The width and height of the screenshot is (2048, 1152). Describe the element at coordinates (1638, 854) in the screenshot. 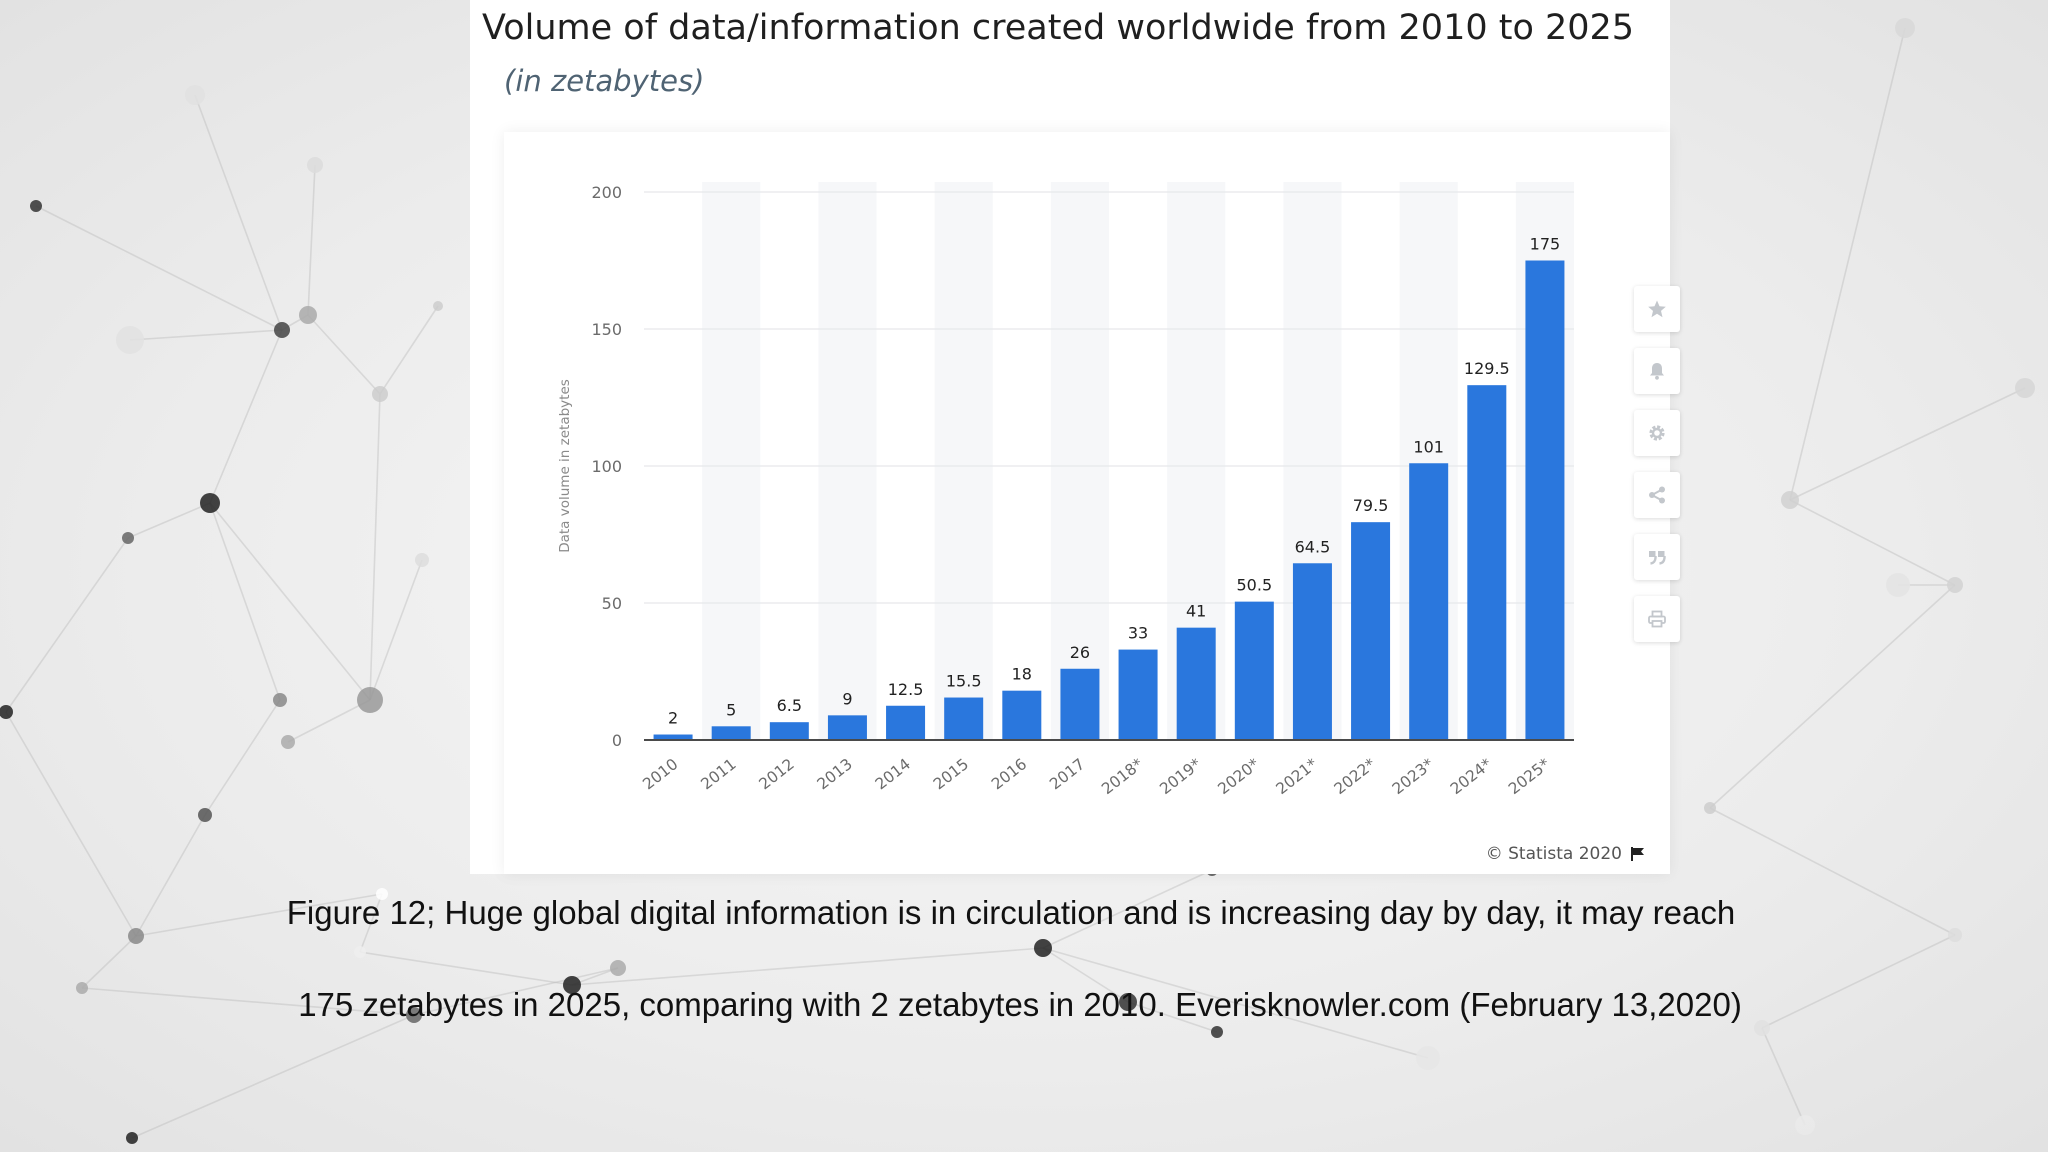

I see `flag-icon` at that location.